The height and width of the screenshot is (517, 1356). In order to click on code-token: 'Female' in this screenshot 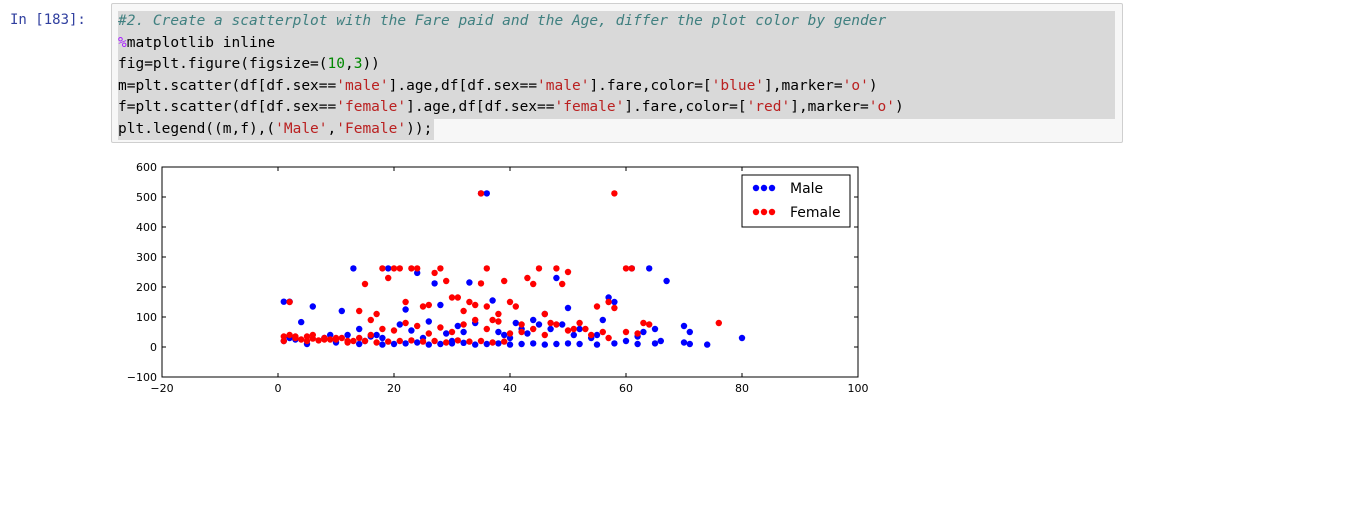, I will do `click(371, 128)`.